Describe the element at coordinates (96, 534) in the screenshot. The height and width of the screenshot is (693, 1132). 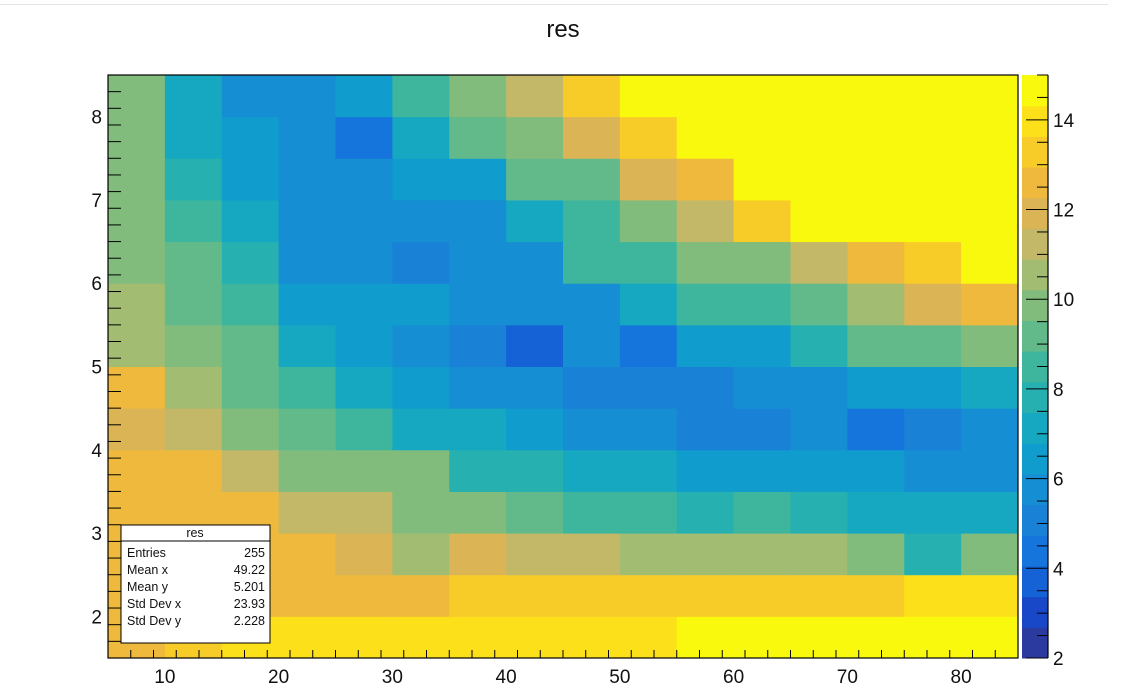
I see `y-tick-label: 3` at that location.